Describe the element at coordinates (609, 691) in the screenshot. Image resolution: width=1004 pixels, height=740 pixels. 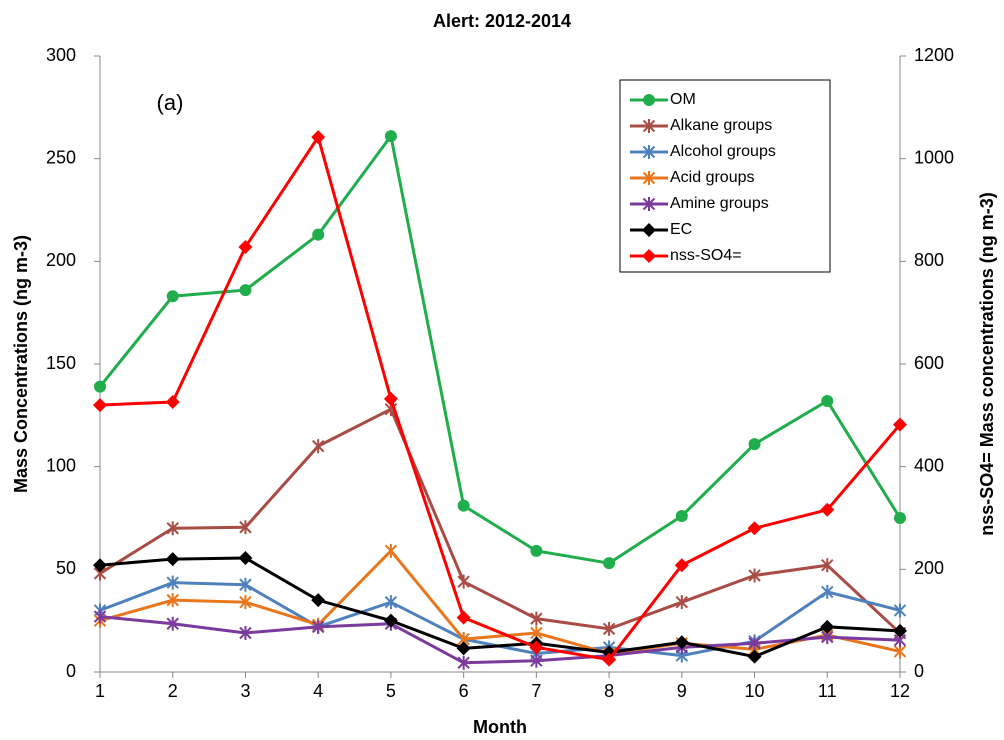
I see `x-tick-label: 8` at that location.